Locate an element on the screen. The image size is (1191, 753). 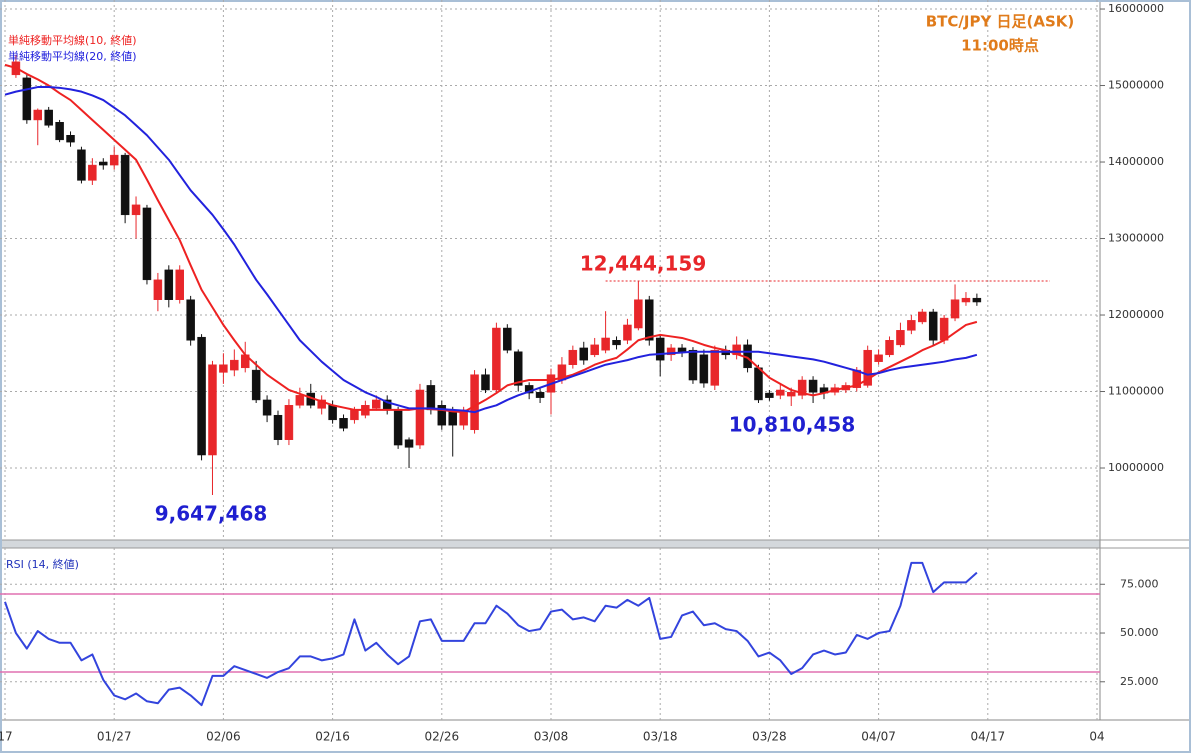
x-tick-label: 17 is located at coordinates (6, 737).